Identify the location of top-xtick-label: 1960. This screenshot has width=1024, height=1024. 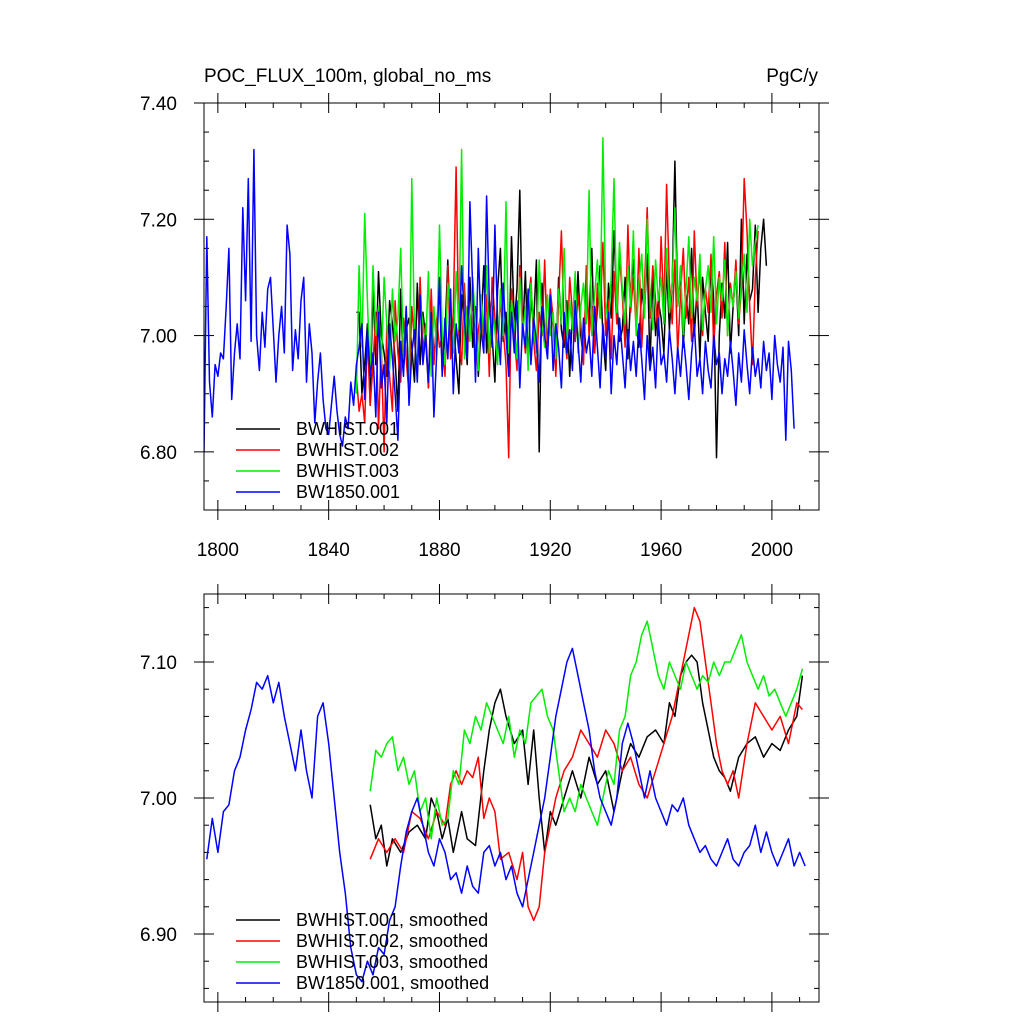
(661, 550).